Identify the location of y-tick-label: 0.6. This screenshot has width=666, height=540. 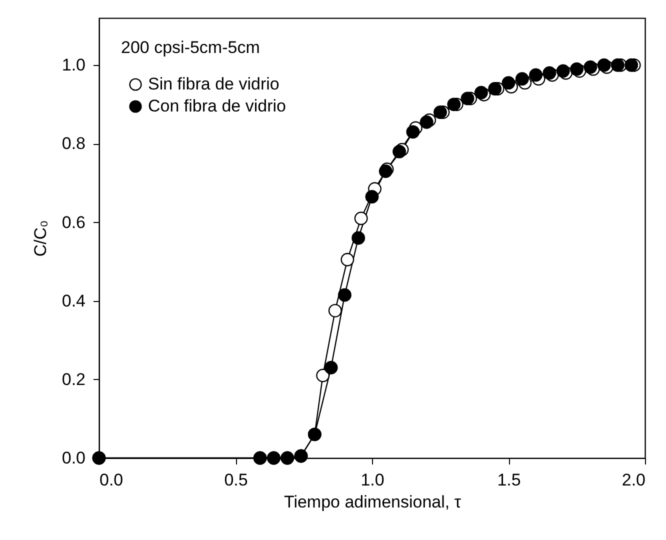
(74, 222).